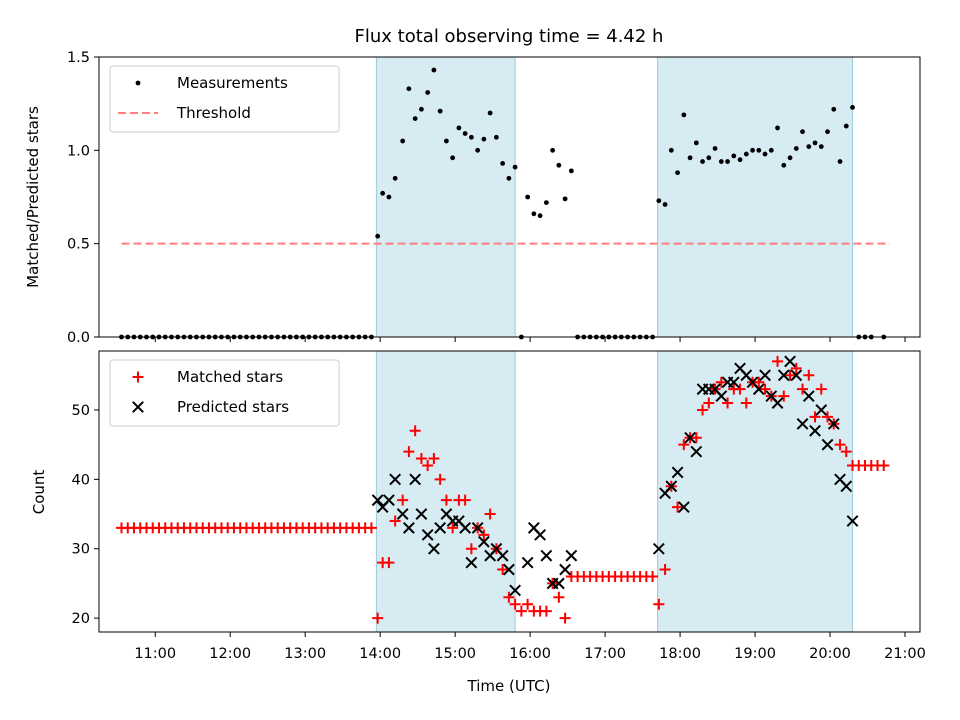  Describe the element at coordinates (78, 58) in the screenshot. I see `top-y-tick-label: 1.5` at that location.